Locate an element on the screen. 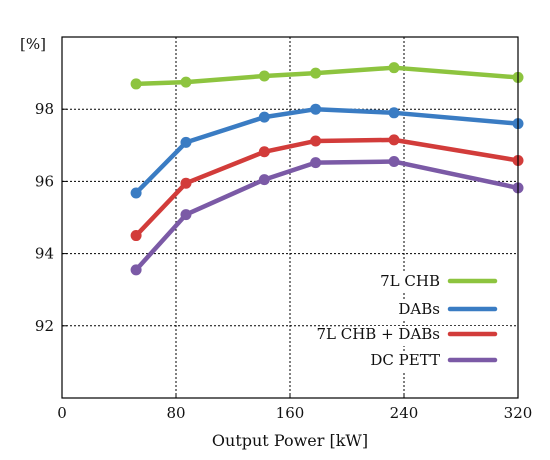 The image size is (550, 460). legend-label: 7L CHB + DABs is located at coordinates (378, 334).